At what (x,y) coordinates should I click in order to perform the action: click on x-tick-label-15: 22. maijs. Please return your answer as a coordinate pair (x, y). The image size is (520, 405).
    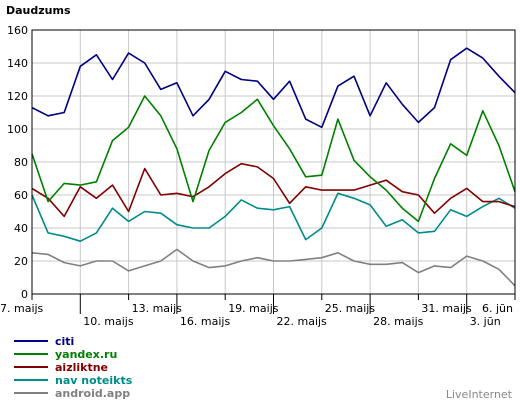
    Looking at the image, I should click on (302, 321).